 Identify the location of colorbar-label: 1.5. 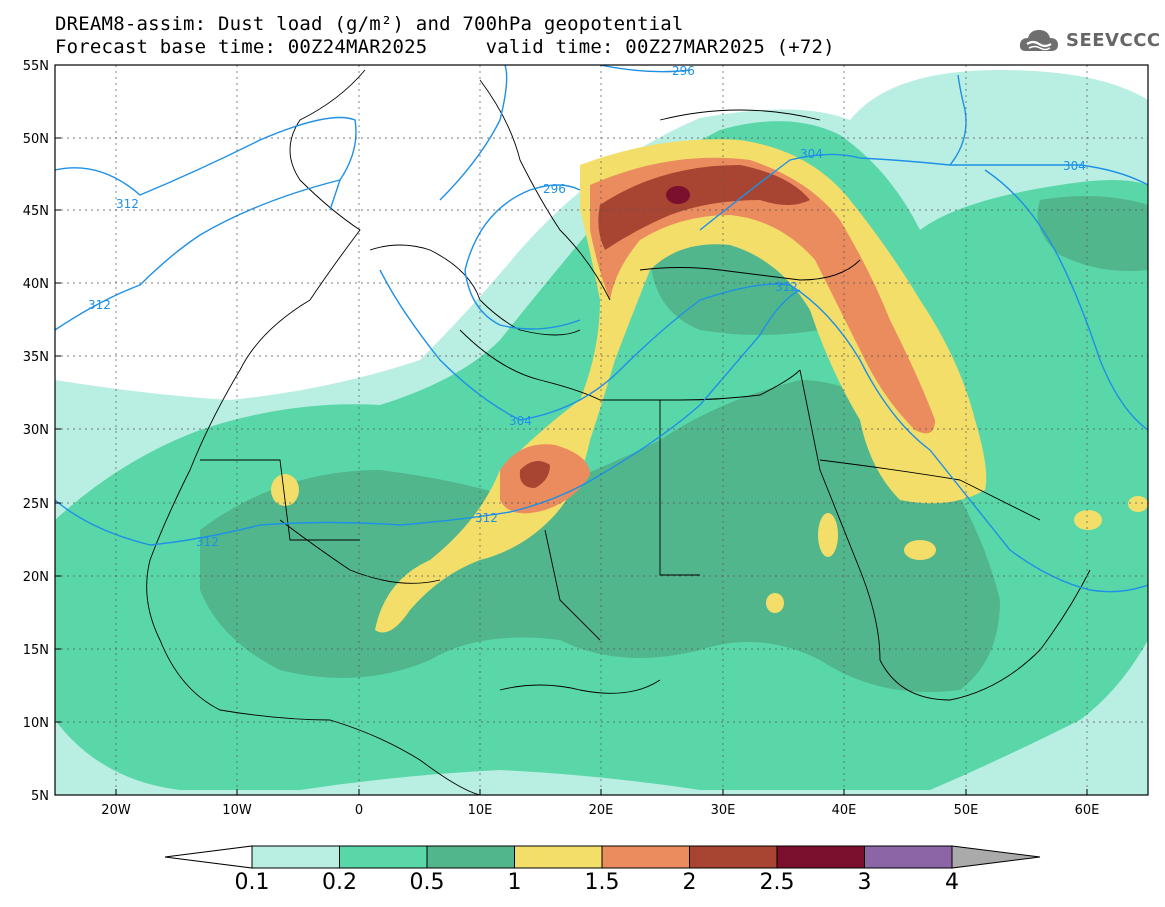
(602, 882).